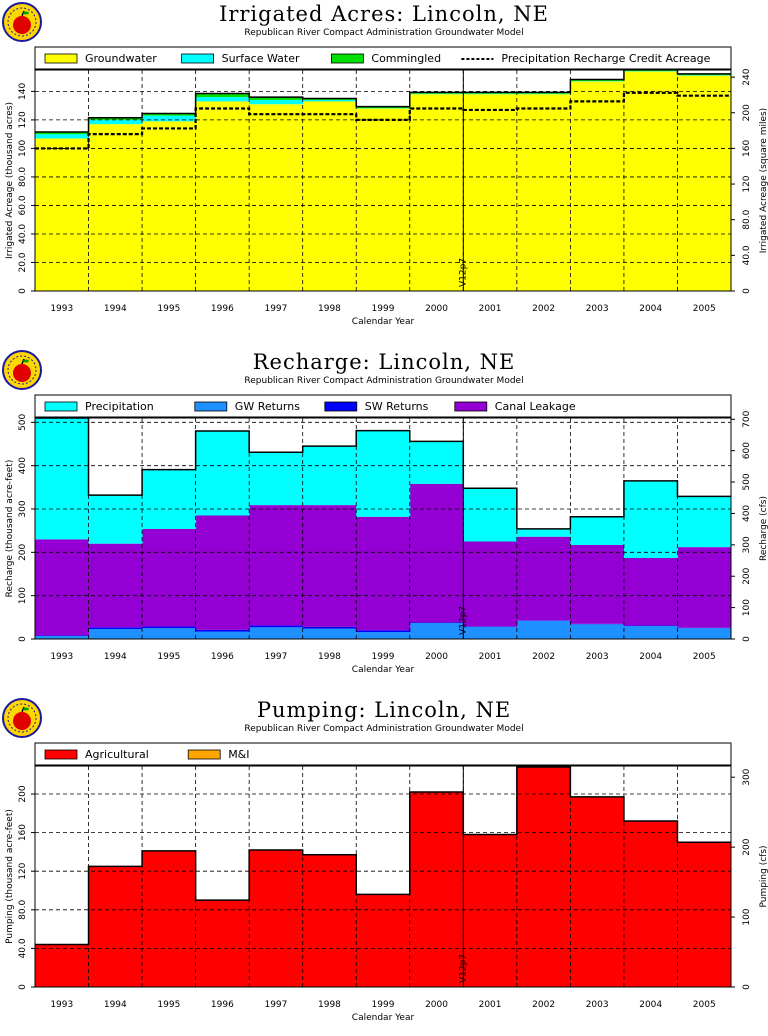 This screenshot has height=1036, width=768. Describe the element at coordinates (241, 58) in the screenshot. I see `legend-item: Surface Water` at that location.